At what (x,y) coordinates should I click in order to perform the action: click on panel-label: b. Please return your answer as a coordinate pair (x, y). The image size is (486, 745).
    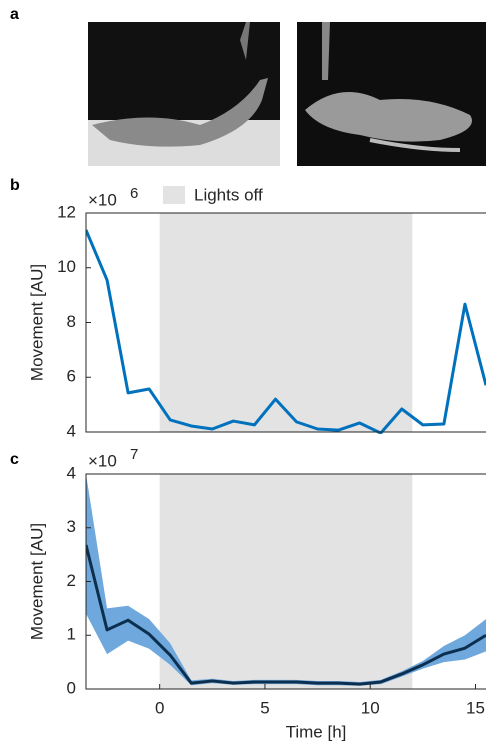
    Looking at the image, I should click on (15, 185).